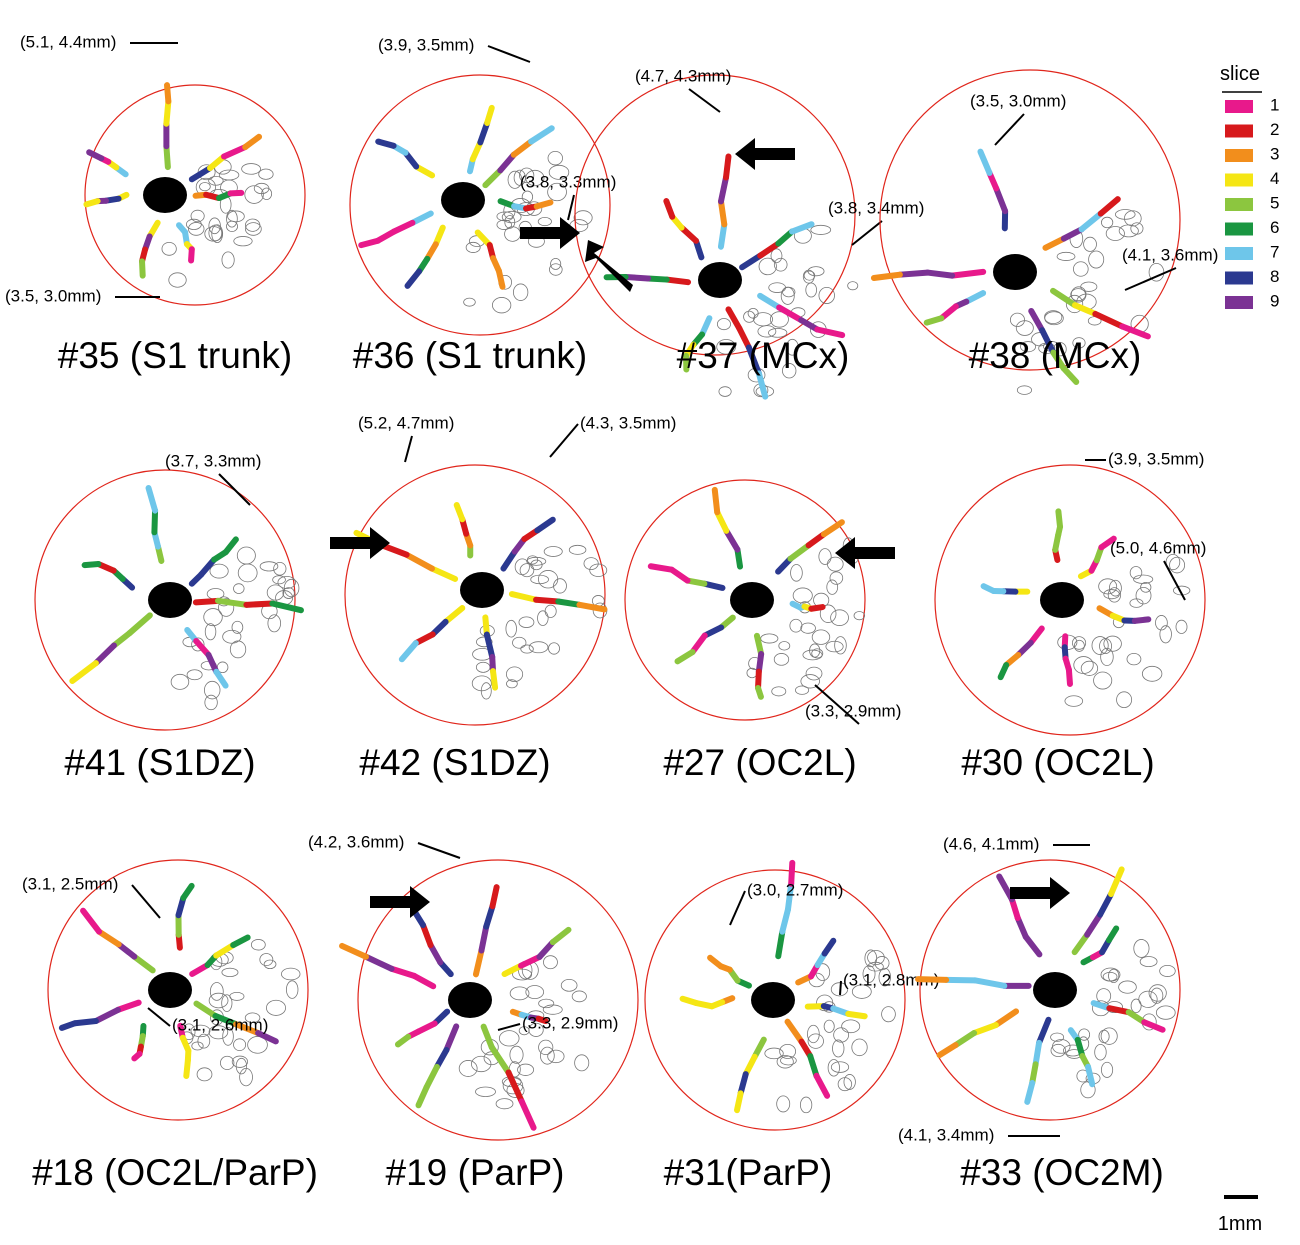  Describe the element at coordinates (1240, 74) in the screenshot. I see `legend-title: slice` at that location.